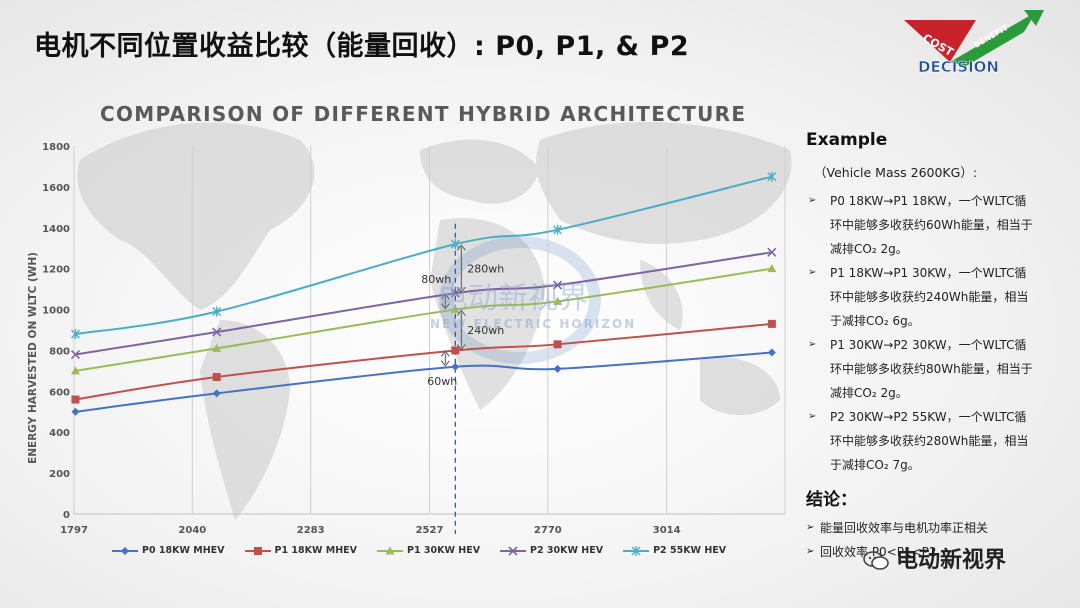  What do you see at coordinates (56, 147) in the screenshot?
I see `y-tick-label: 1800` at bounding box center [56, 147].